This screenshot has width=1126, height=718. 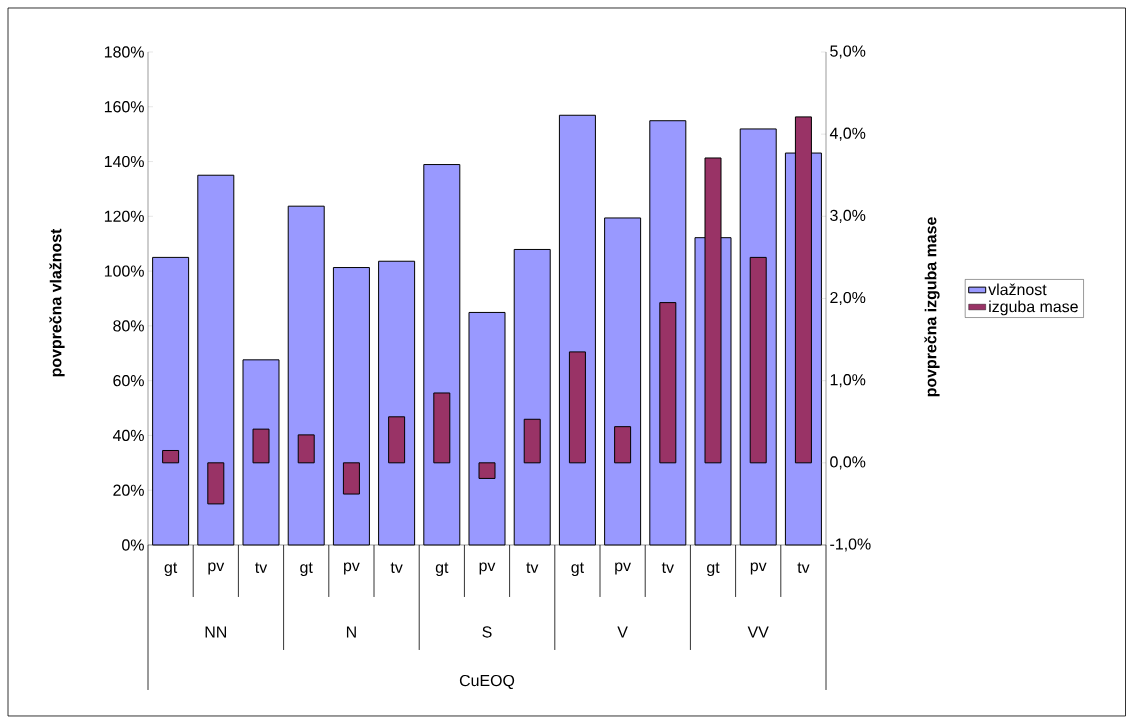 I want to click on text: CuEOQ, so click(x=487, y=682).